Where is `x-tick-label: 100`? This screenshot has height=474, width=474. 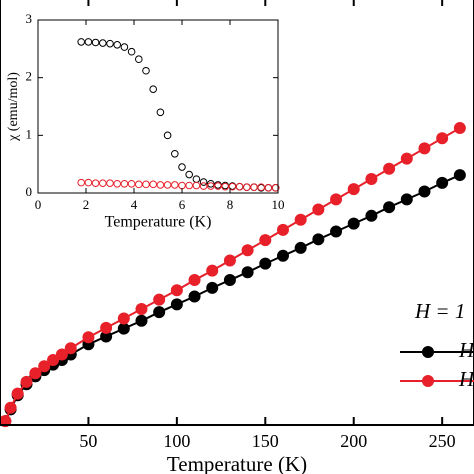
x-tick-label: 100 is located at coordinates (176, 441).